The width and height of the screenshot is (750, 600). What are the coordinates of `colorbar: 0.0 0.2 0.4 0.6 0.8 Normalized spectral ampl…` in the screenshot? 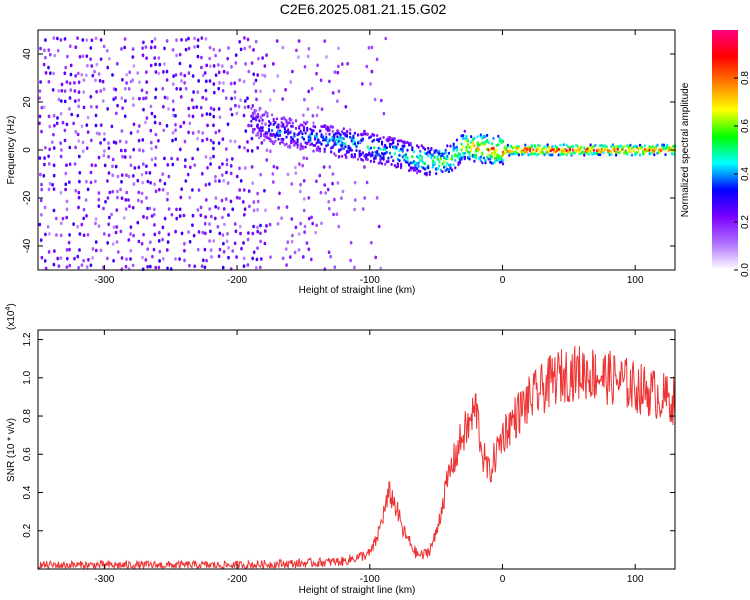 It's located at (715, 153).